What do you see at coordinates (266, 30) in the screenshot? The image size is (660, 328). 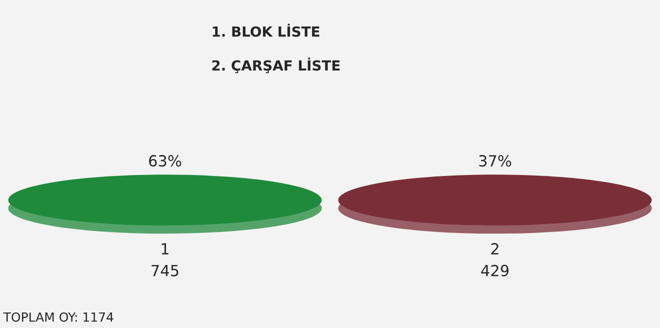 I see `text: 1. BLOK LİSTE` at bounding box center [266, 30].